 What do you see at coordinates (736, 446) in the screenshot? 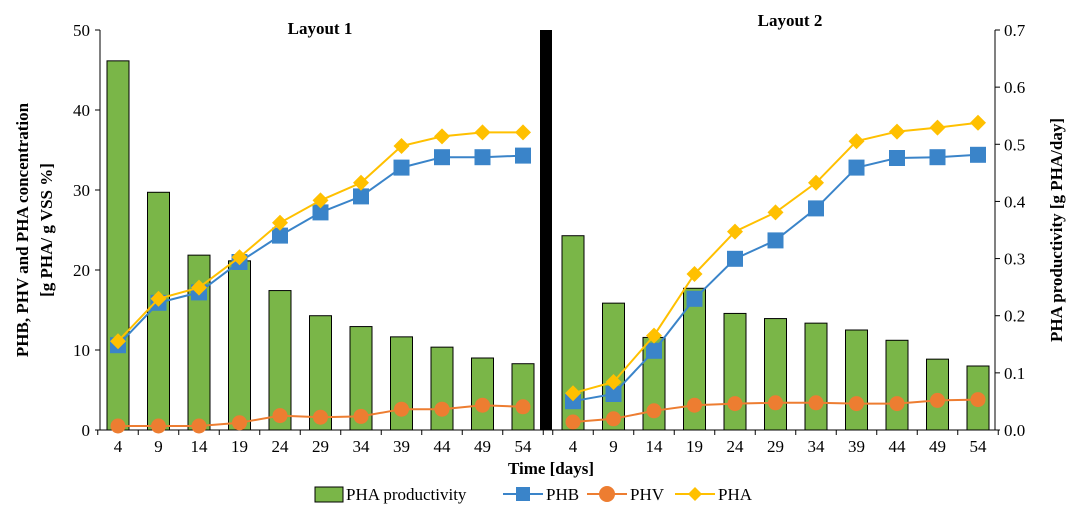
I see `x-tick-label-layout2: 24` at bounding box center [736, 446].